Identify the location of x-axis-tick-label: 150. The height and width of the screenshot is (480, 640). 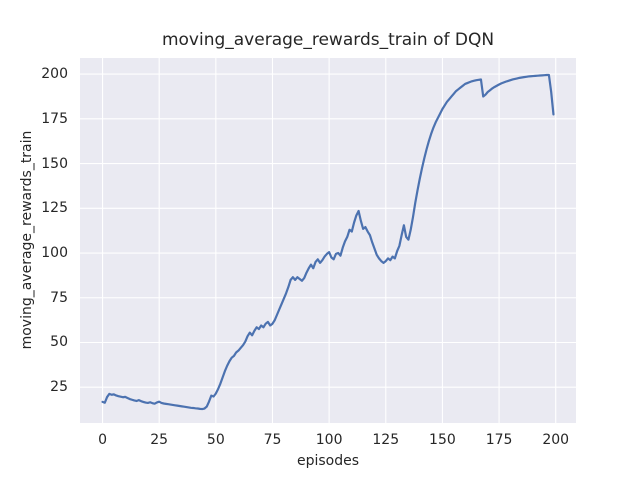
(442, 440).